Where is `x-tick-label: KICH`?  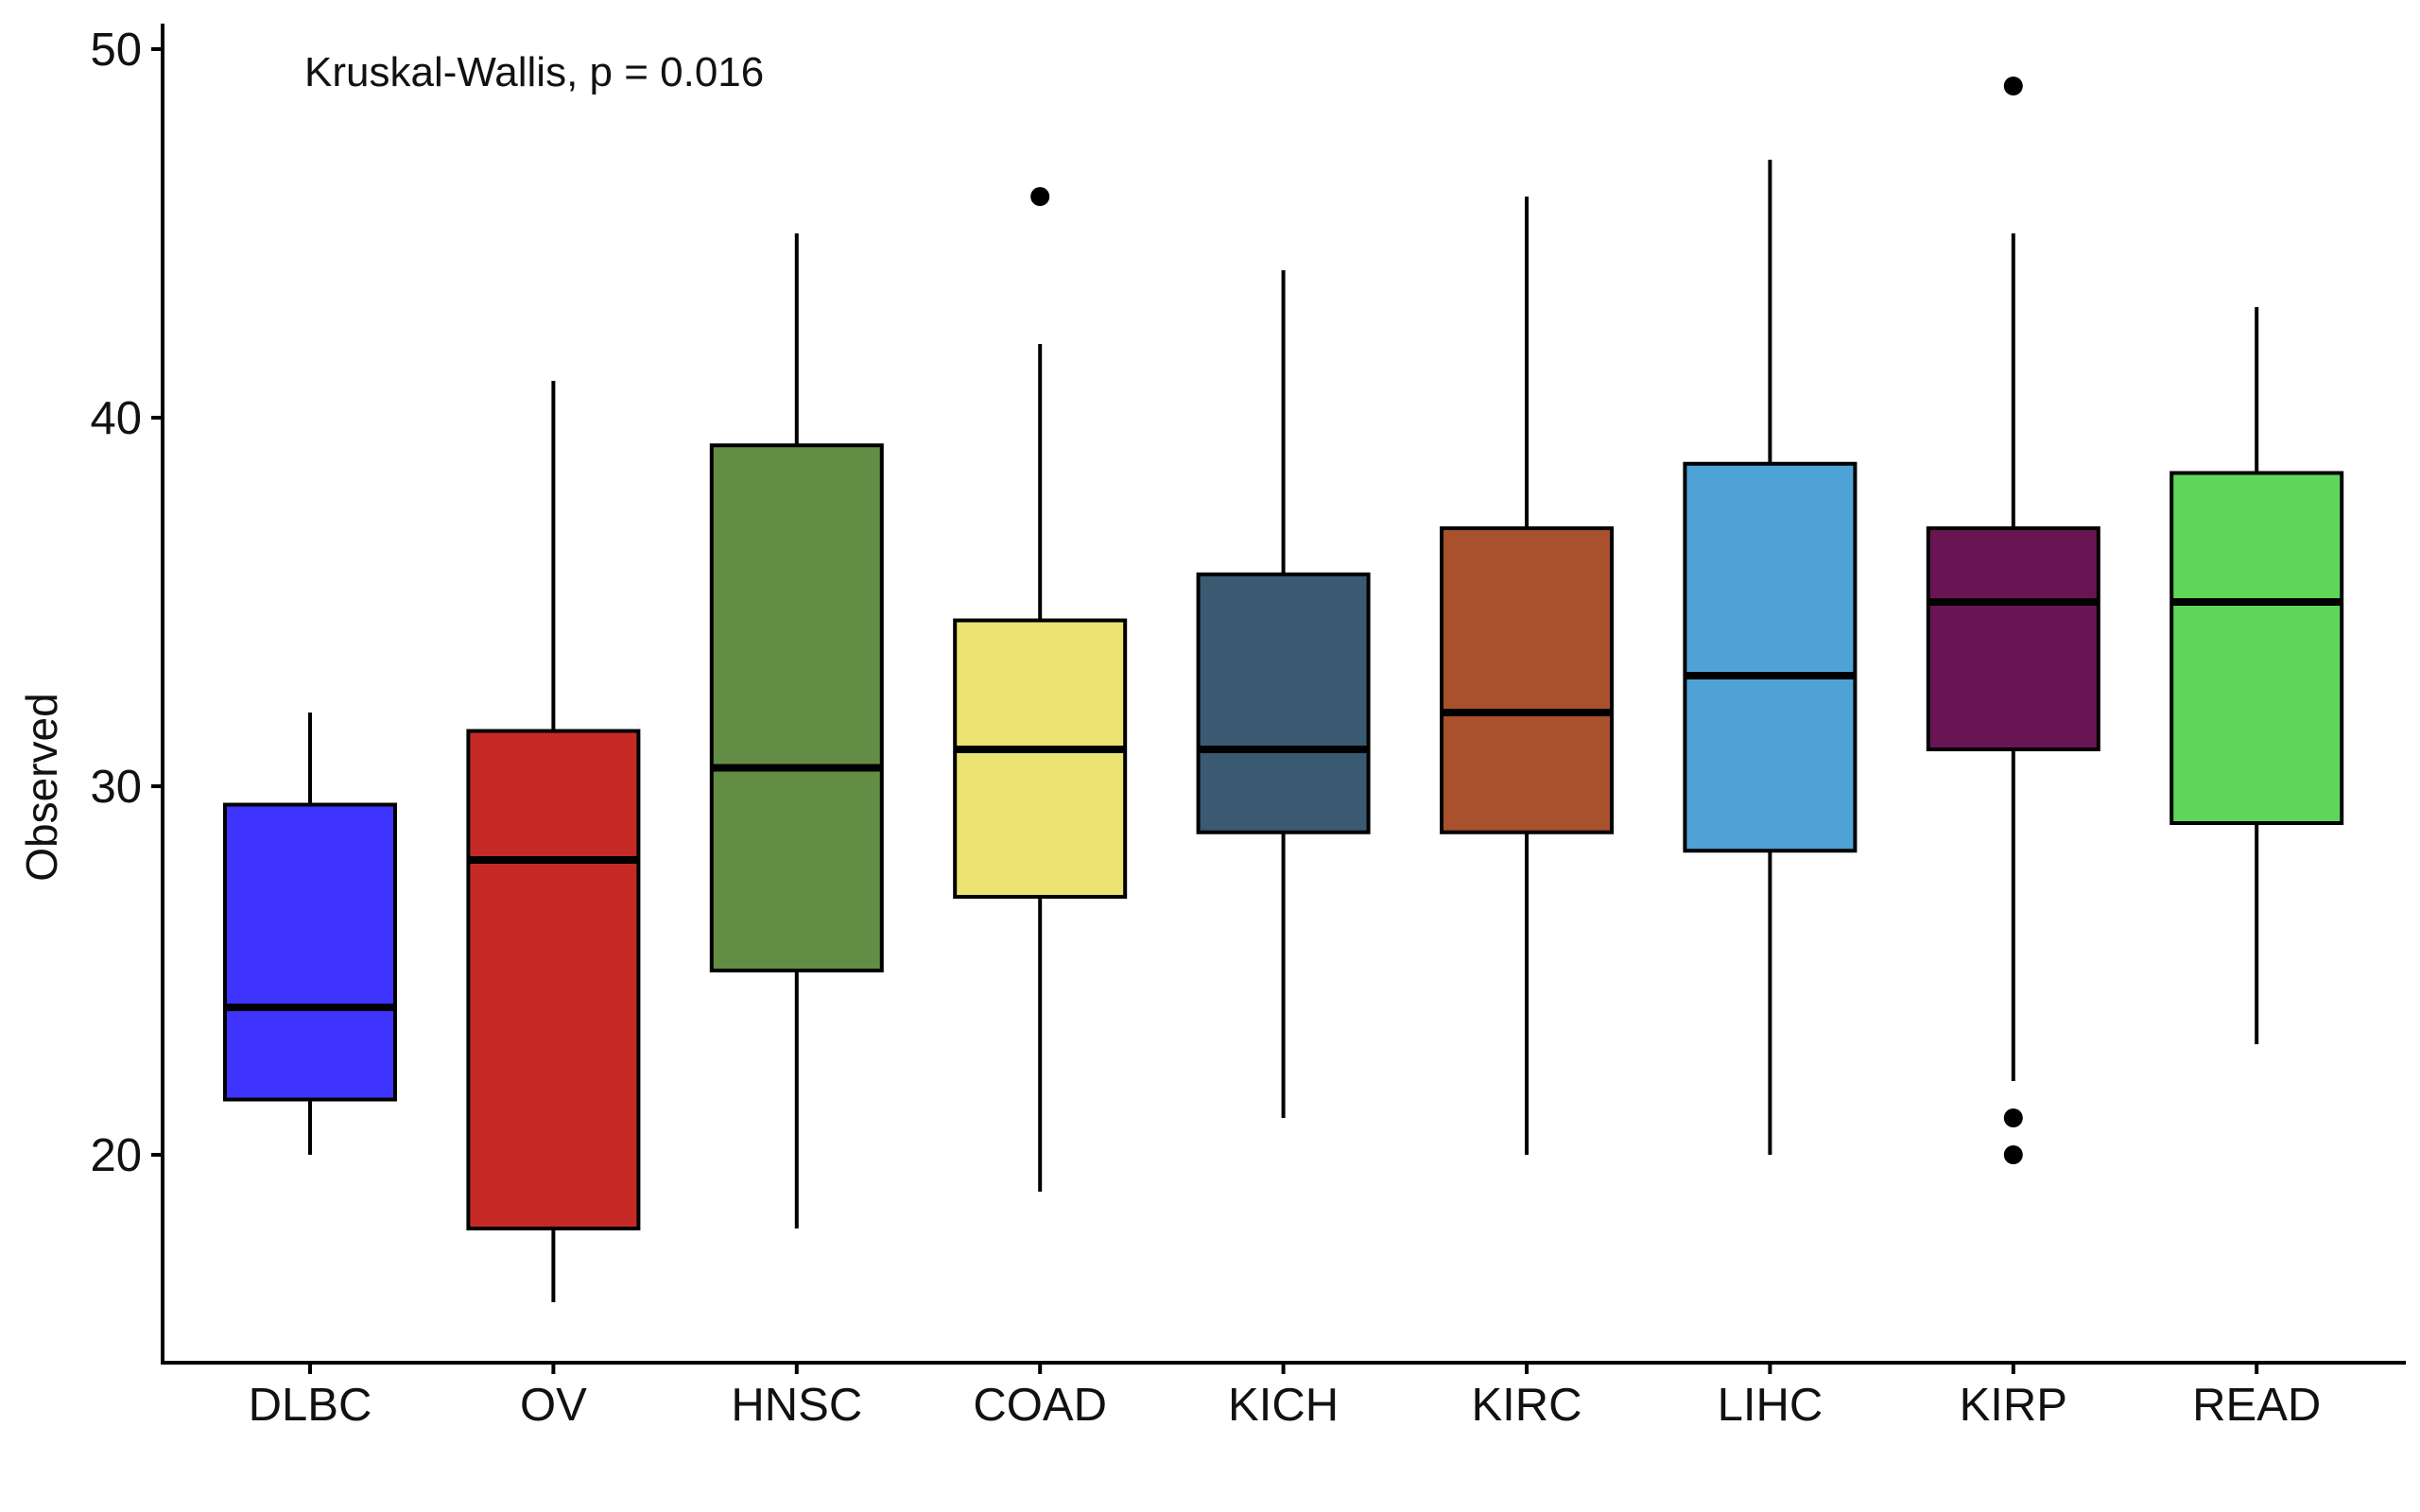
x-tick-label: KICH is located at coordinates (1283, 1405).